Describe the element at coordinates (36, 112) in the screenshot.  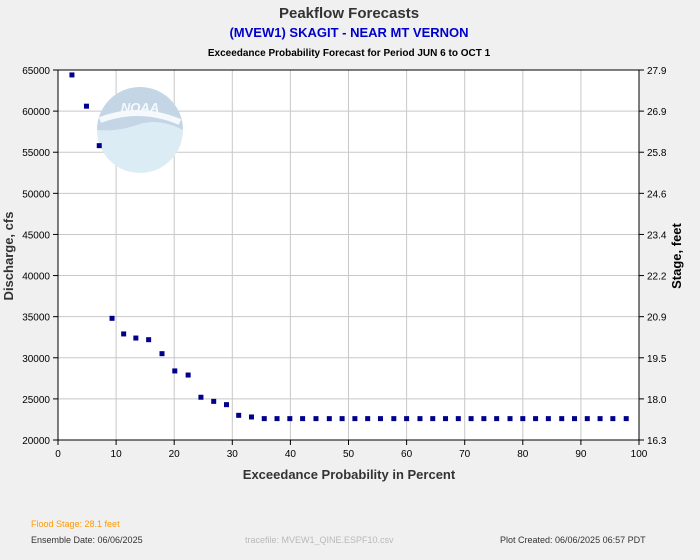
I see `y-tick-label: 60000` at that location.